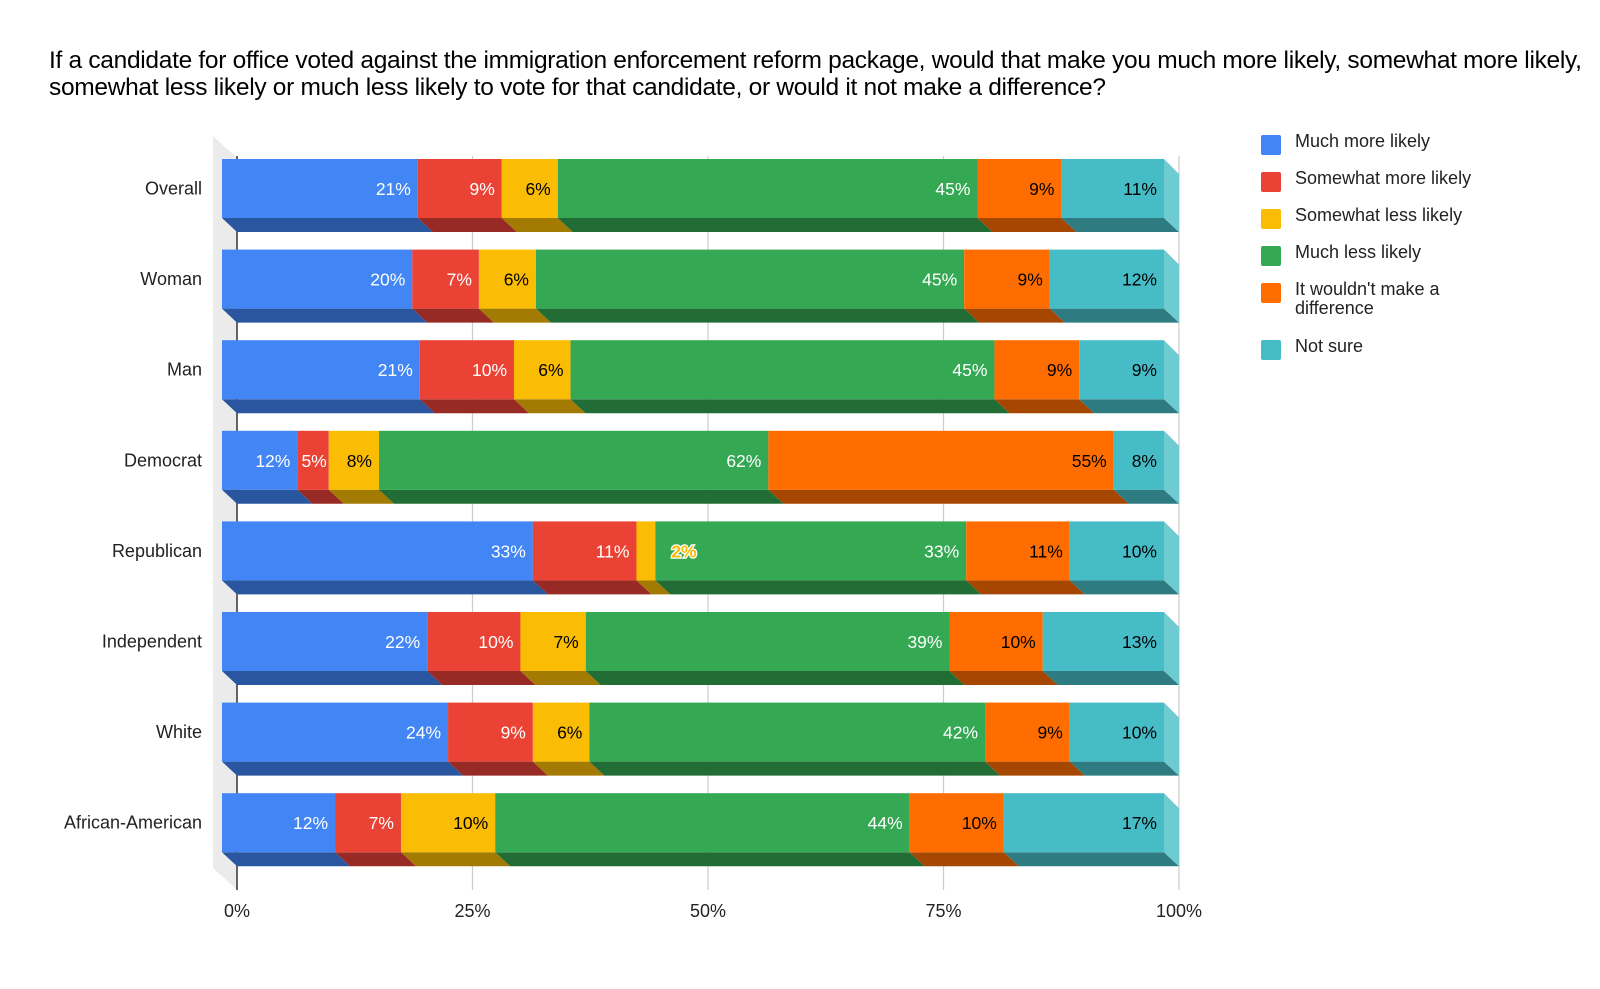 Image resolution: width=1600 pixels, height=989 pixels. Describe the element at coordinates (171, 279) in the screenshot. I see `category-label: Woman` at that location.